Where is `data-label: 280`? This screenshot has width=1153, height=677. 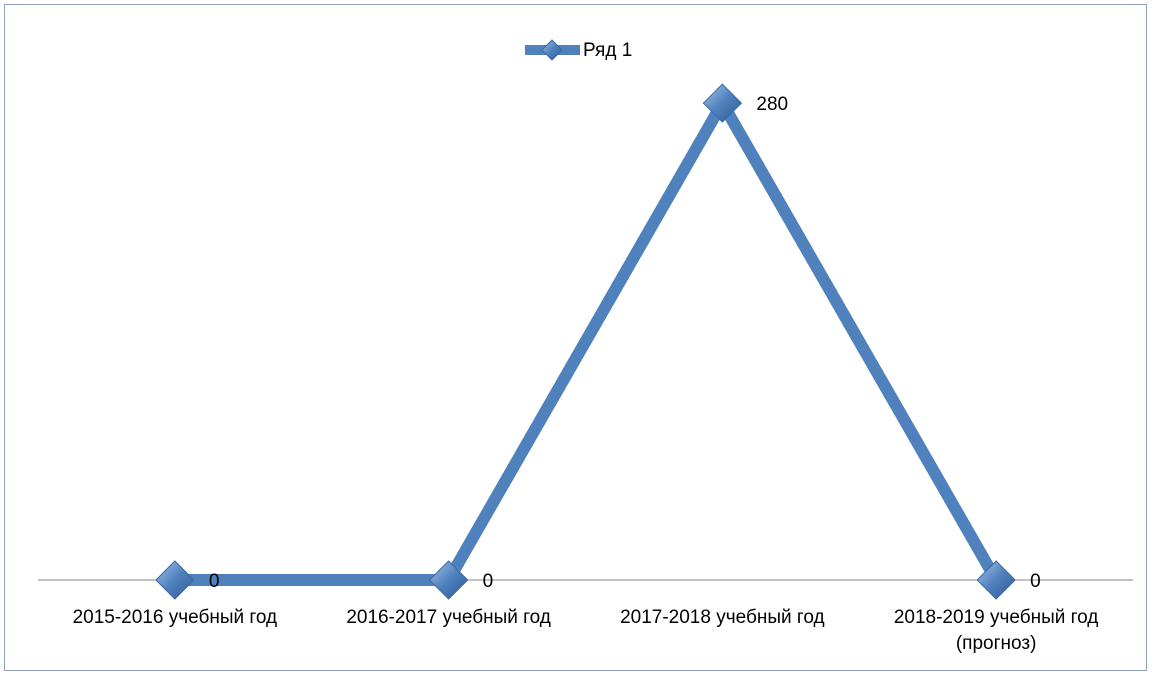 data-label: 280 is located at coordinates (772, 104).